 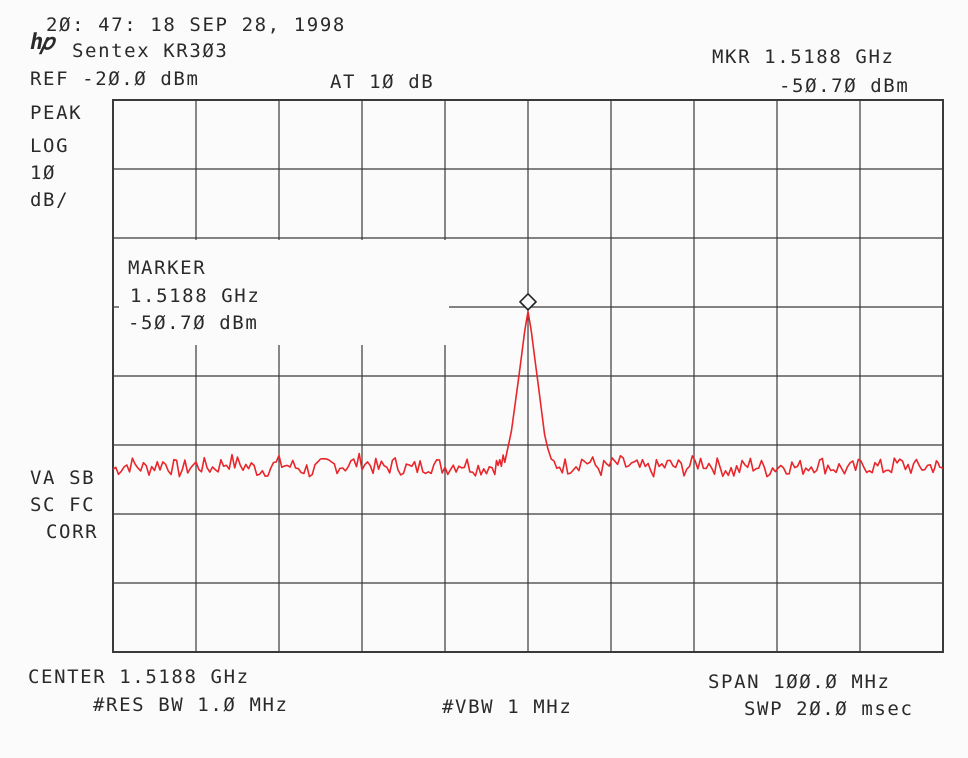 What do you see at coordinates (115, 79) in the screenshot?
I see `ref-level: REF -2Ø.Ø dBm` at bounding box center [115, 79].